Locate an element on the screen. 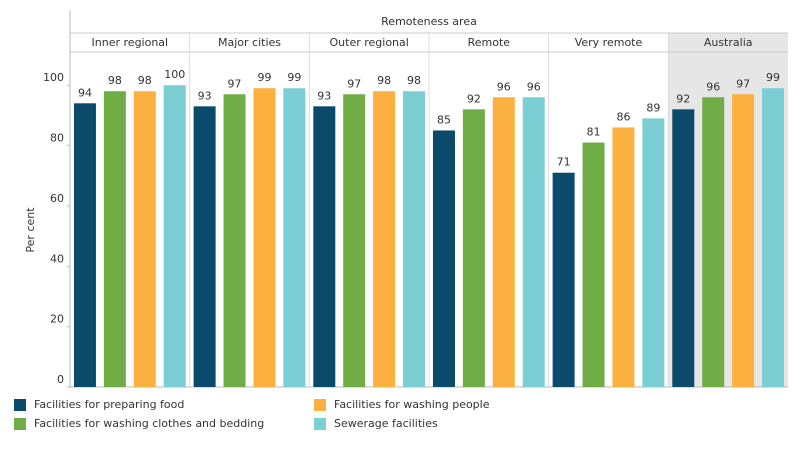 The width and height of the screenshot is (800, 450). y-axis-title: Per cent is located at coordinates (30, 230).